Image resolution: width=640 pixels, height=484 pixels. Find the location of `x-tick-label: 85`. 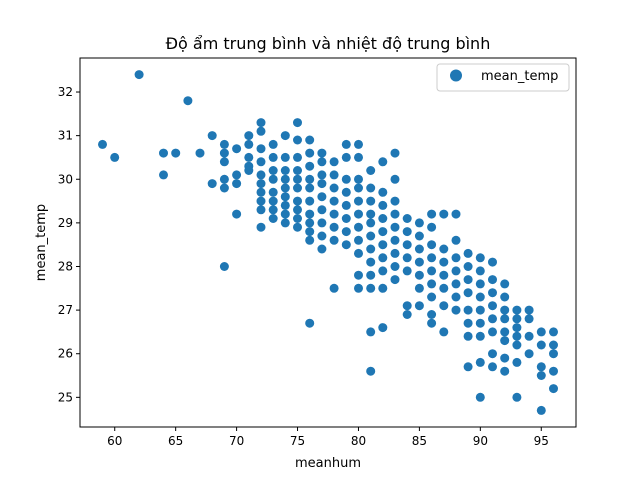

x-tick-label: 85 is located at coordinates (419, 441).